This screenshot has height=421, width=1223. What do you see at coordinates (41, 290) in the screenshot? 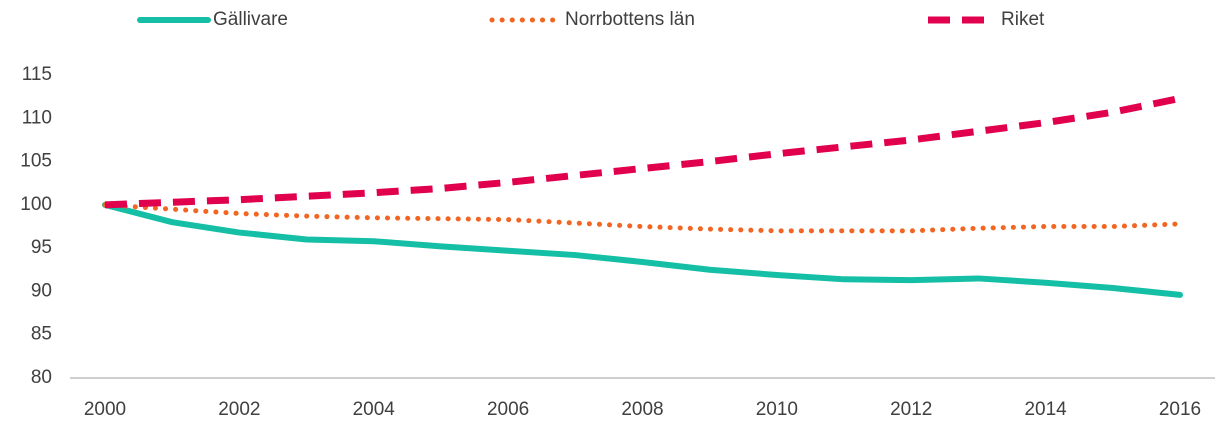
I see `y-tick-label: 90` at bounding box center [41, 290].